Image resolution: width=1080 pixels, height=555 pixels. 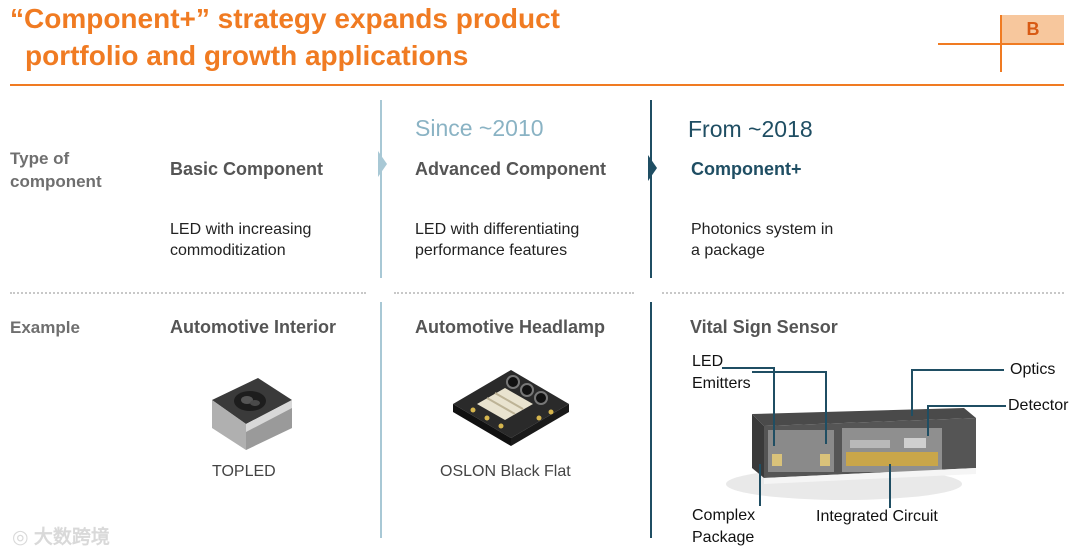 I want to click on desc-line: performance features, so click(x=491, y=250).